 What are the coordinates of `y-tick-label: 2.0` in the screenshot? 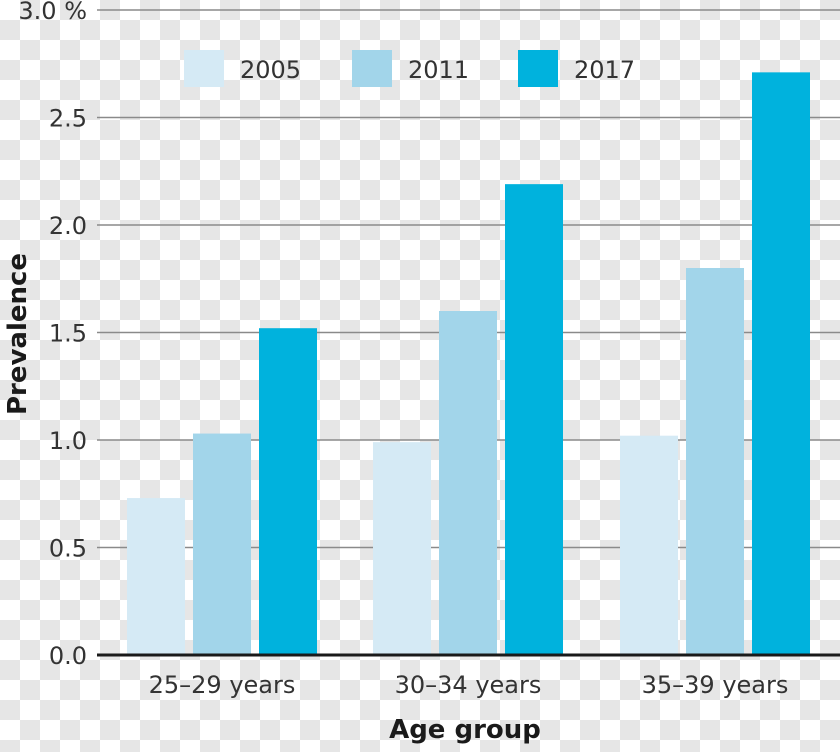 It's located at (68, 226).